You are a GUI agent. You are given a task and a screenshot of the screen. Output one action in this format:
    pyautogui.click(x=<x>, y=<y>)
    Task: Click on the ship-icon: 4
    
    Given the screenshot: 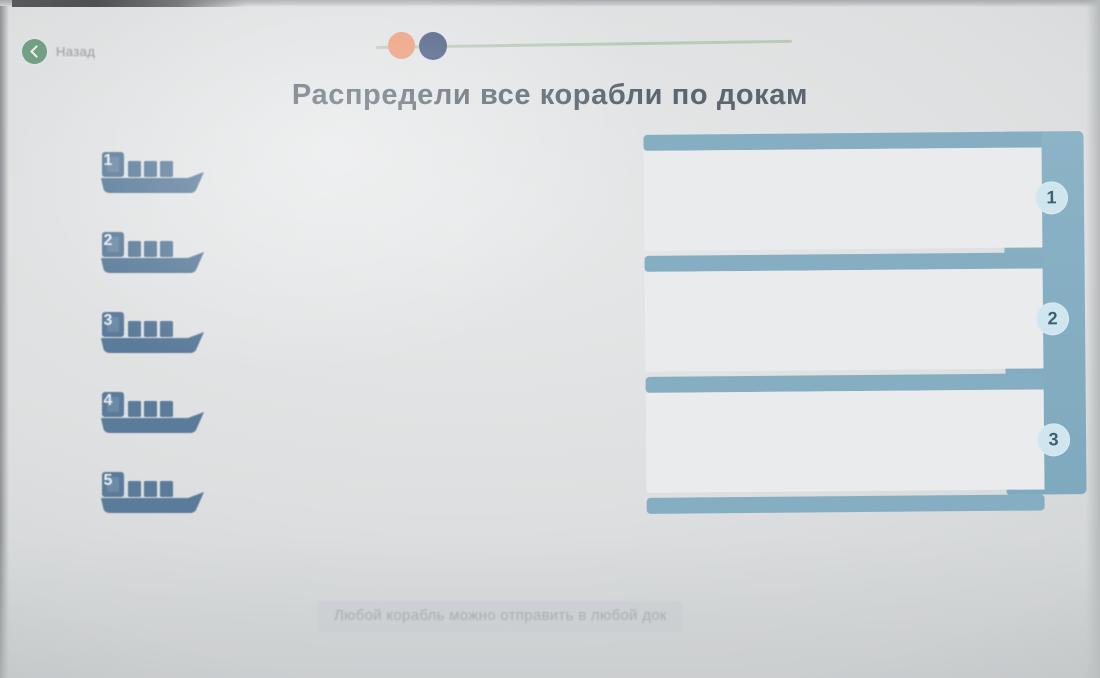 What is the action you would take?
    pyautogui.click(x=154, y=413)
    